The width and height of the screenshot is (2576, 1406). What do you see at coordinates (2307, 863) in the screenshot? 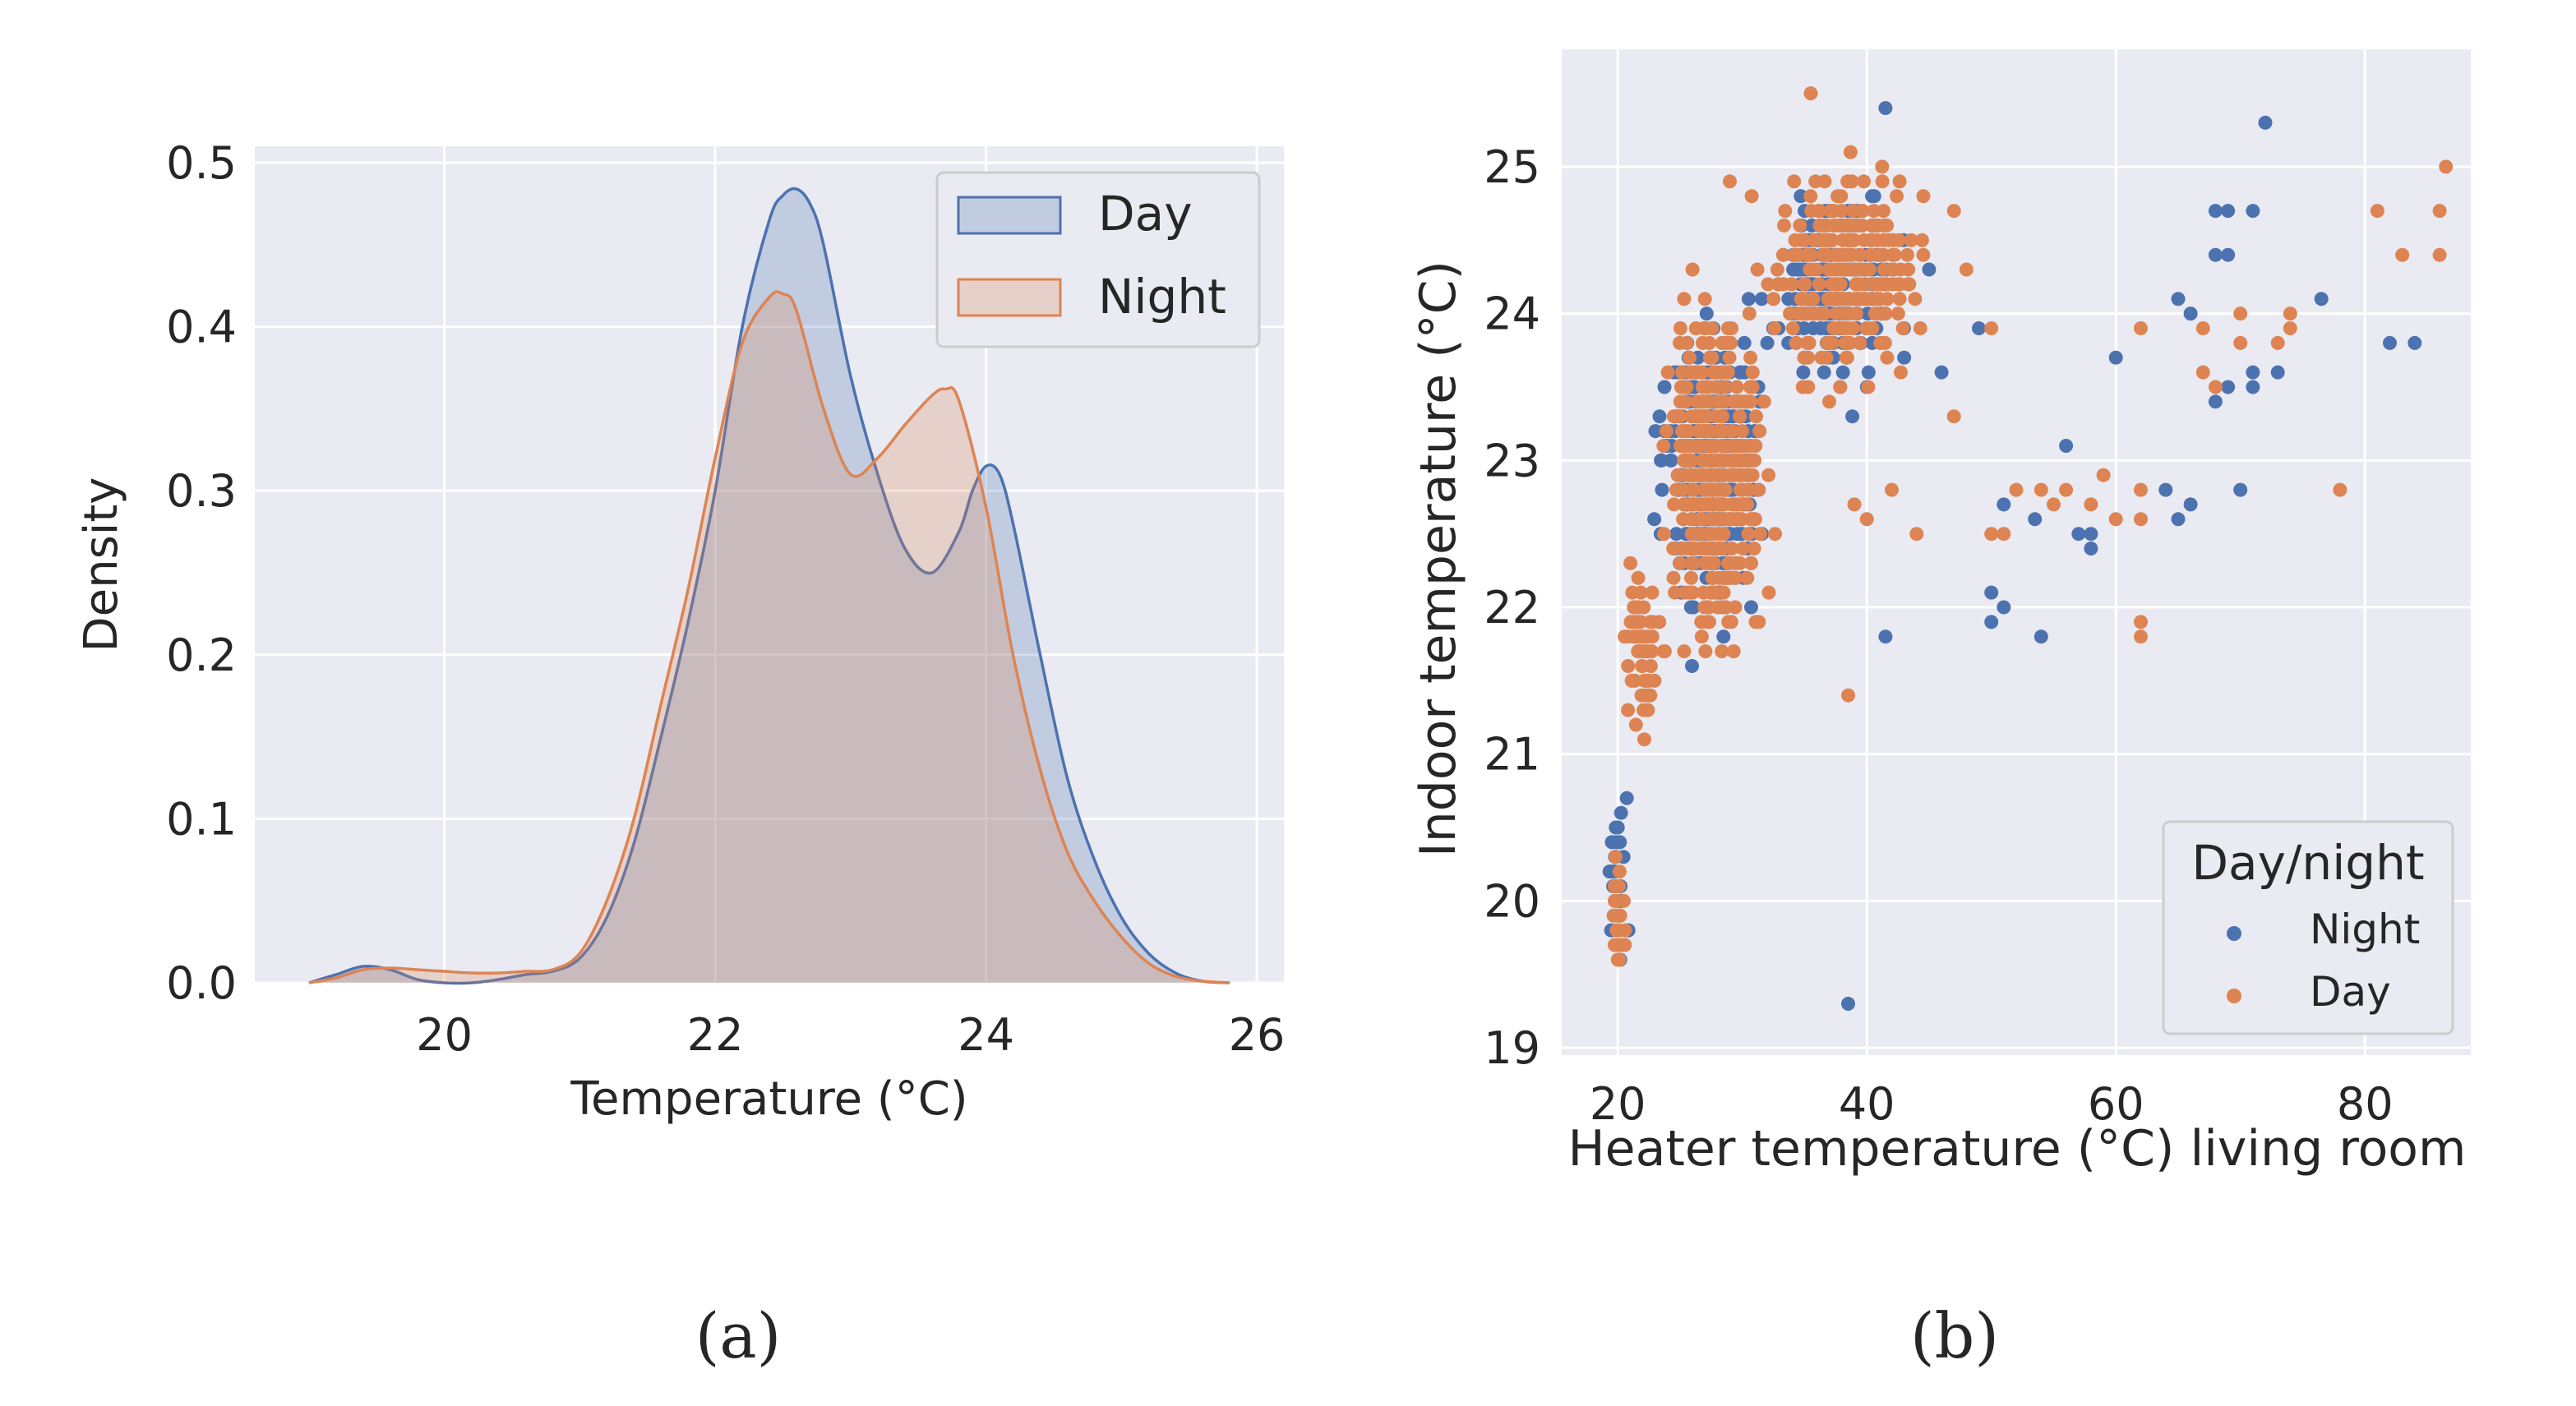
I see `chart-b-legend-title: Day/night` at bounding box center [2307, 863].